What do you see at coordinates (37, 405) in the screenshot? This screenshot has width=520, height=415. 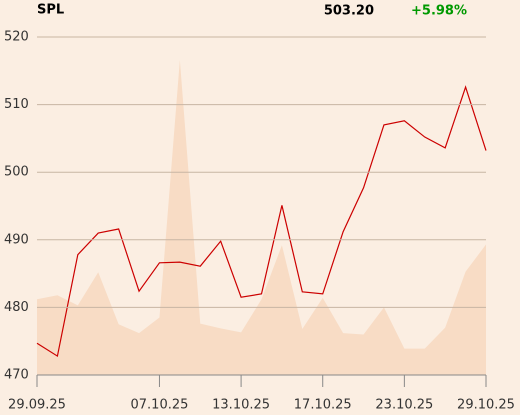 I see `x-tick-label: 29.09.25` at bounding box center [37, 405].